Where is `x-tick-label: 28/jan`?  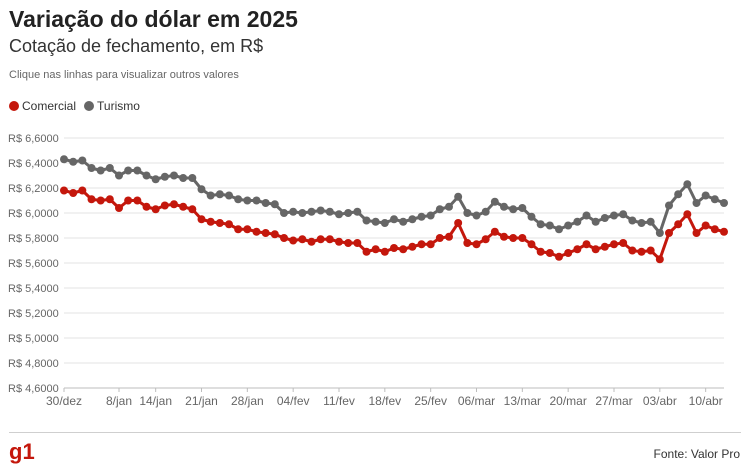
x-tick-label: 28/jan is located at coordinates (247, 401).